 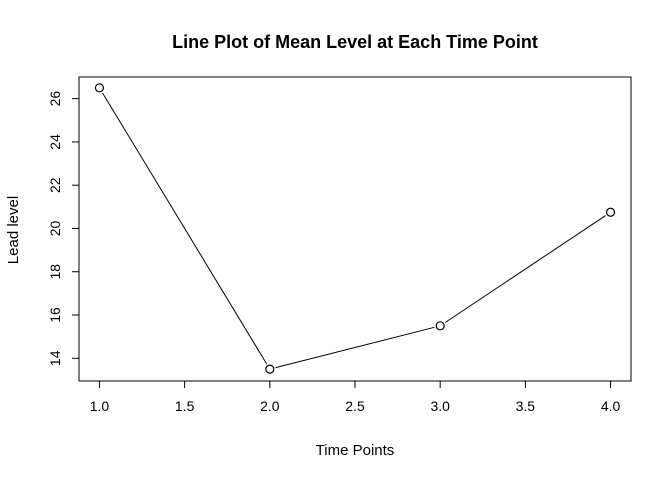 What do you see at coordinates (355, 406) in the screenshot?
I see `x-tick-label: 2.5` at bounding box center [355, 406].